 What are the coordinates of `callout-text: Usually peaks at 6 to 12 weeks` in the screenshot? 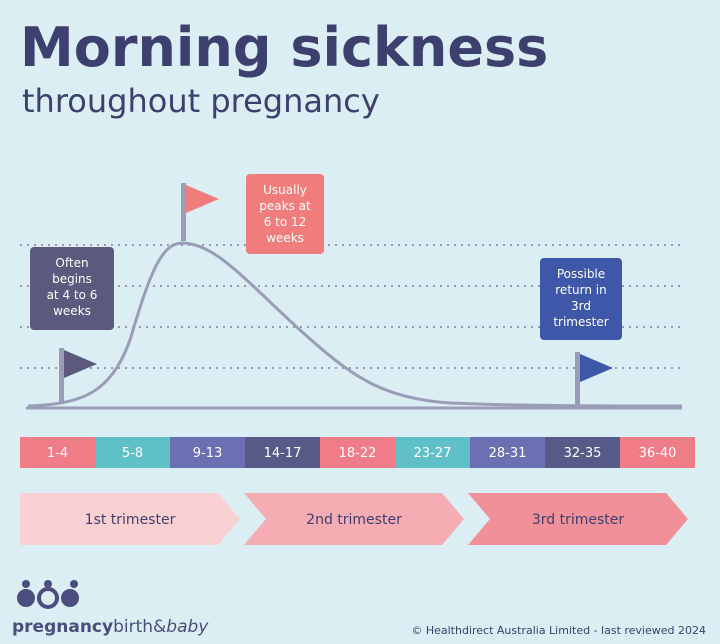 It's located at (285, 214).